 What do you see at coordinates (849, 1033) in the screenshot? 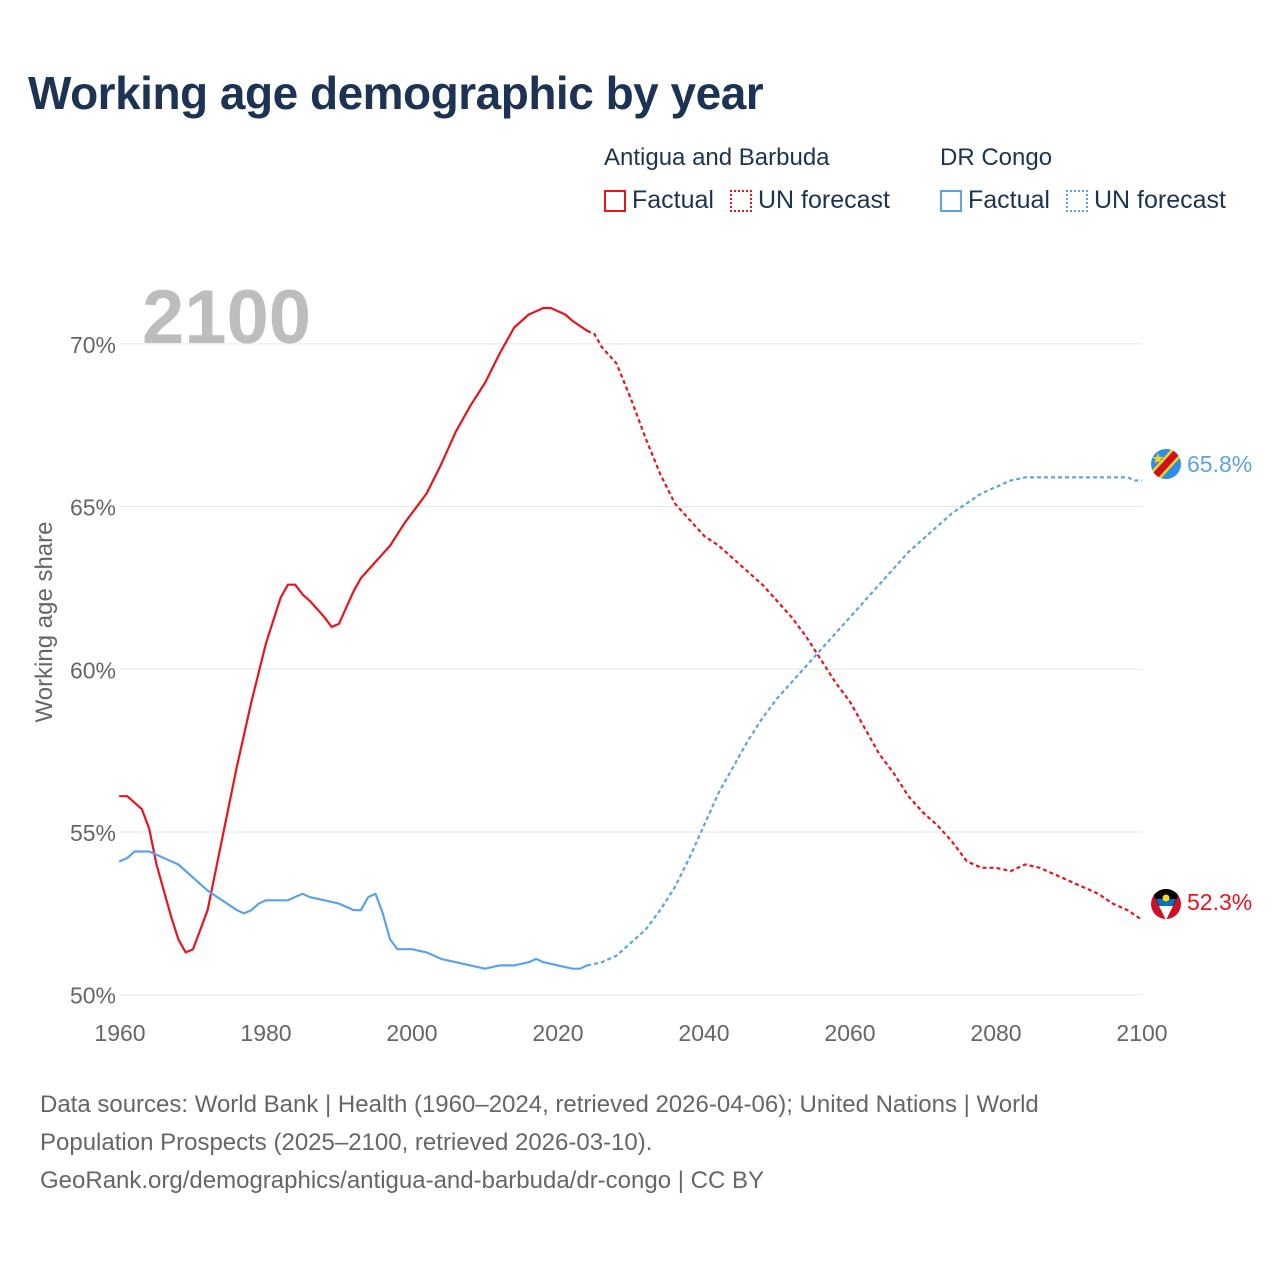
I see `x-tick-label: 2060` at bounding box center [849, 1033].